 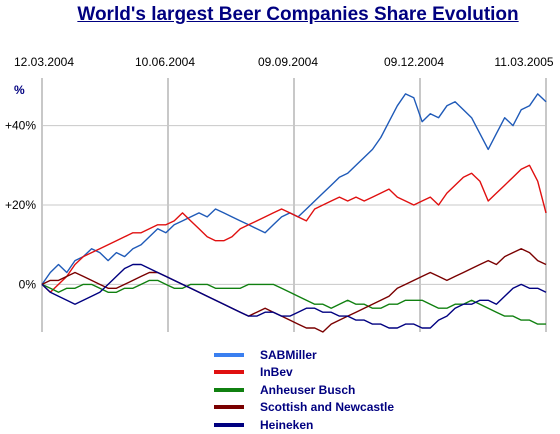 What do you see at coordinates (276, 372) in the screenshot?
I see `legend-label: InBev` at bounding box center [276, 372].